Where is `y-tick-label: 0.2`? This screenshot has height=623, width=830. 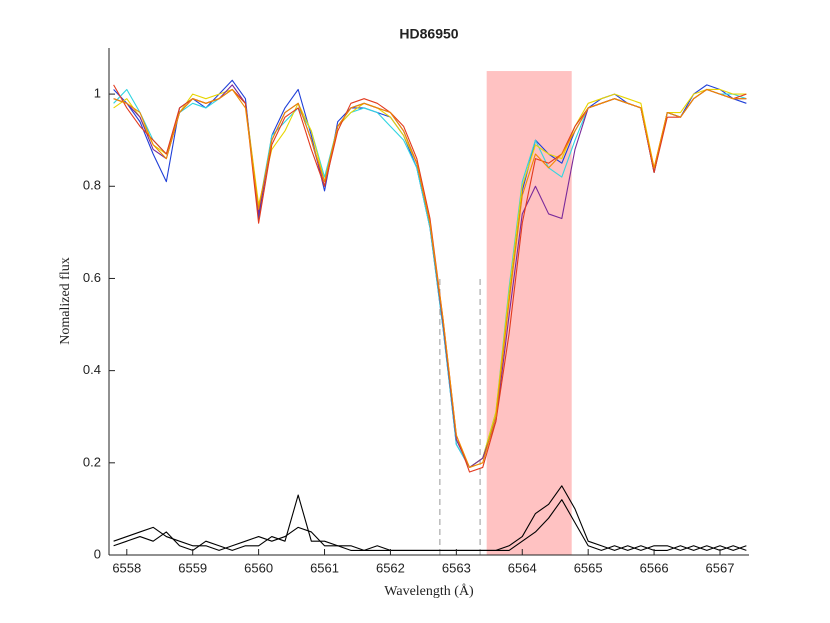 y-tick-label: 0.2 is located at coordinates (92, 461).